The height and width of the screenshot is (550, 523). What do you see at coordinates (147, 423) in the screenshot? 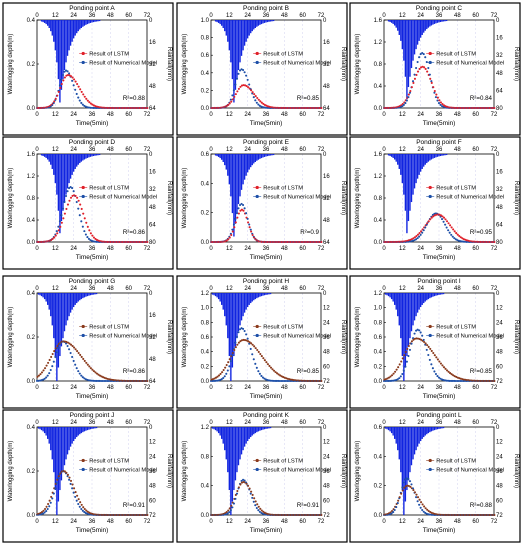
I see `top-tick-label: 72` at bounding box center [147, 423].